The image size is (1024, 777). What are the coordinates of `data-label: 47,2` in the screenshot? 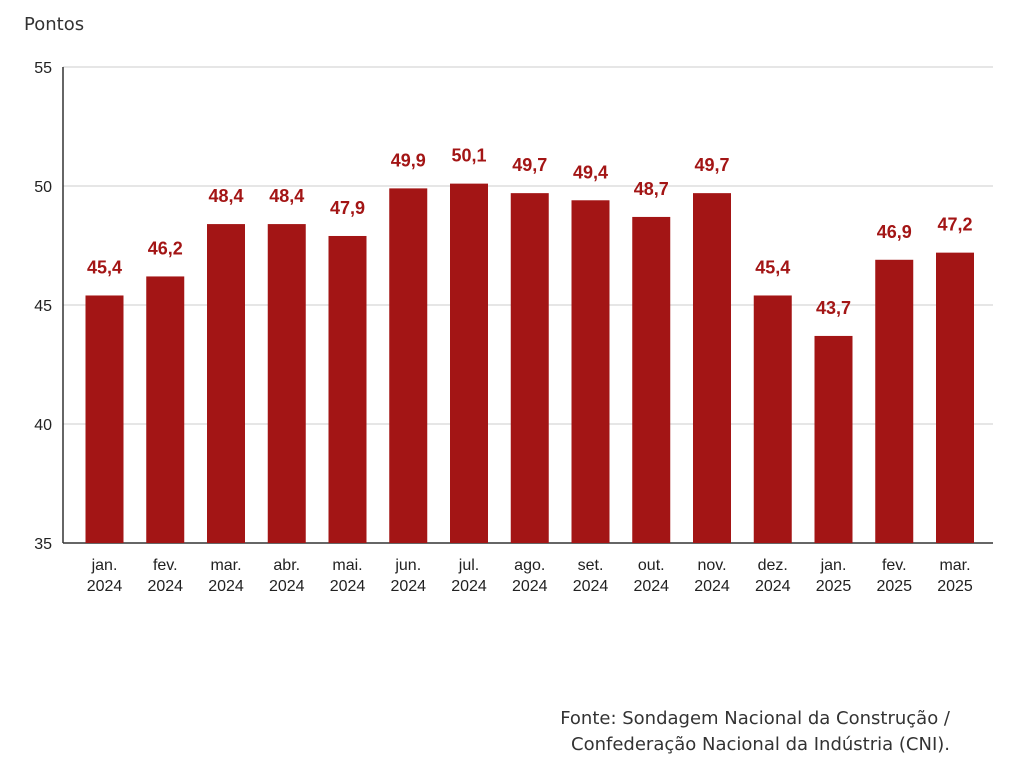 It's located at (954, 225).